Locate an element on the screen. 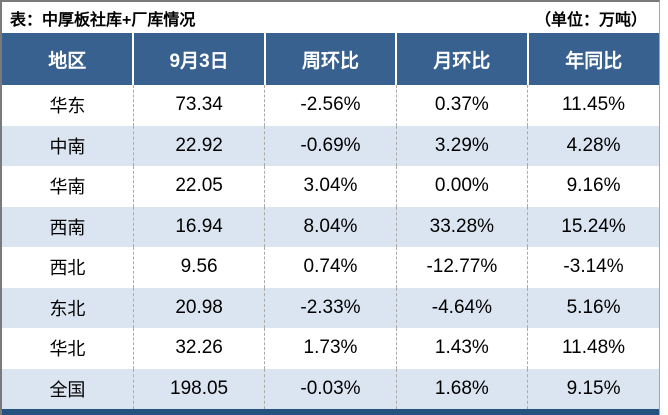 The width and height of the screenshot is (668, 415). table-header-row: 地区 9月3日 周环比 月环比 年同比 is located at coordinates (330, 59).